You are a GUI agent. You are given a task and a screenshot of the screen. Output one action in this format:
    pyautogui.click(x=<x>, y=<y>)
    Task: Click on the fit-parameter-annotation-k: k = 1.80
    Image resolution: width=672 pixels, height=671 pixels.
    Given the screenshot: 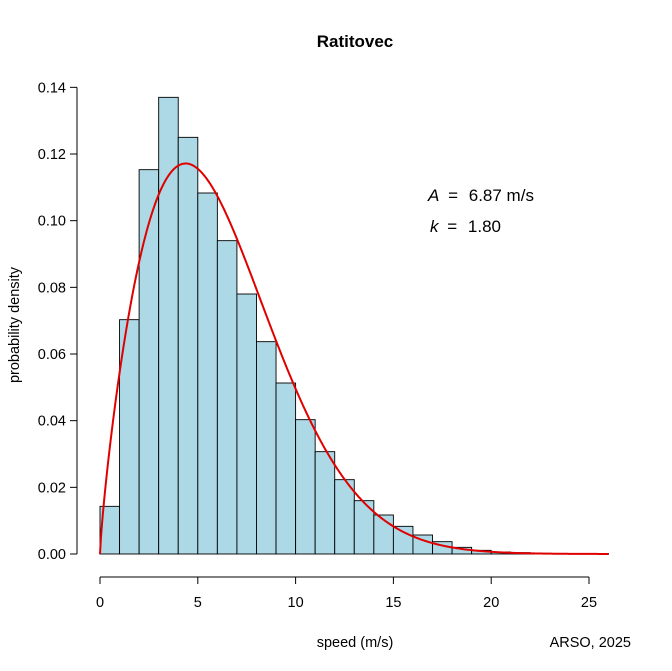 What is the action you would take?
    pyautogui.click(x=465, y=226)
    